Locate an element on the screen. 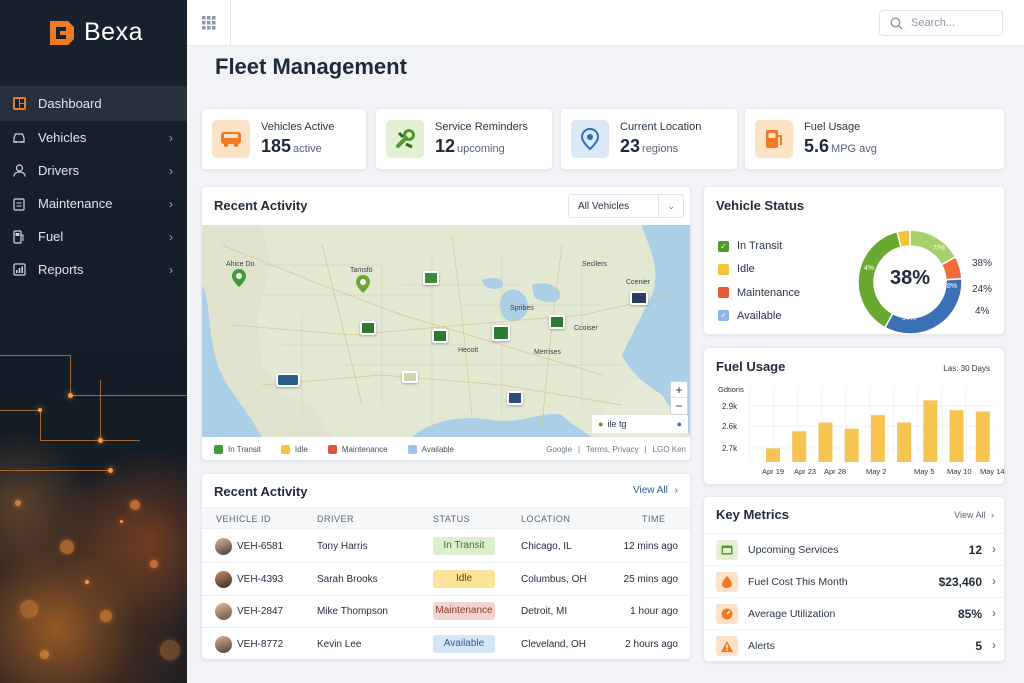 This screenshot has height=683, width=1024. x-tick-label: Apr 19 is located at coordinates (773, 471).